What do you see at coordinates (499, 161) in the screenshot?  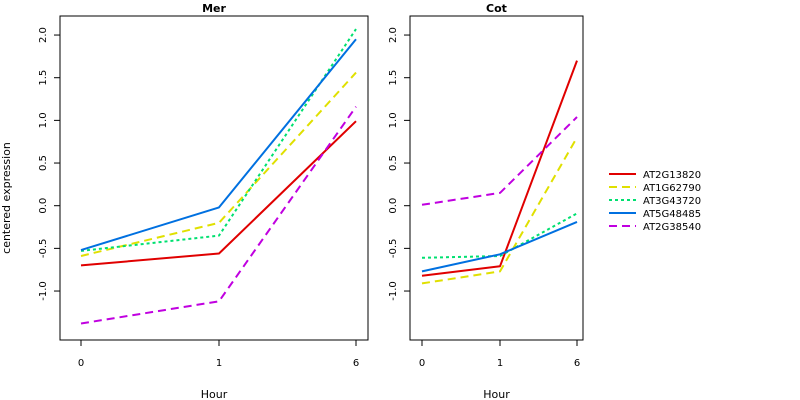 I see `series-line-at2g38540` at bounding box center [499, 161].